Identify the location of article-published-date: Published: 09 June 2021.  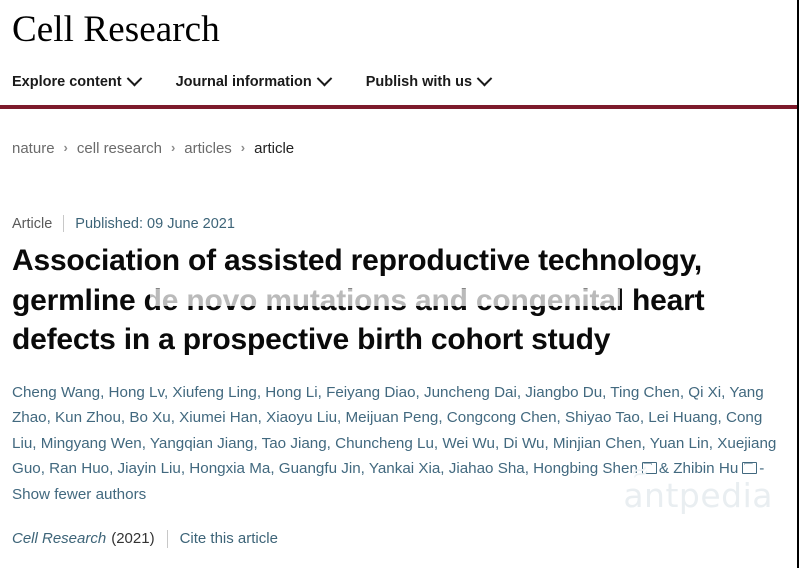
(155, 223).